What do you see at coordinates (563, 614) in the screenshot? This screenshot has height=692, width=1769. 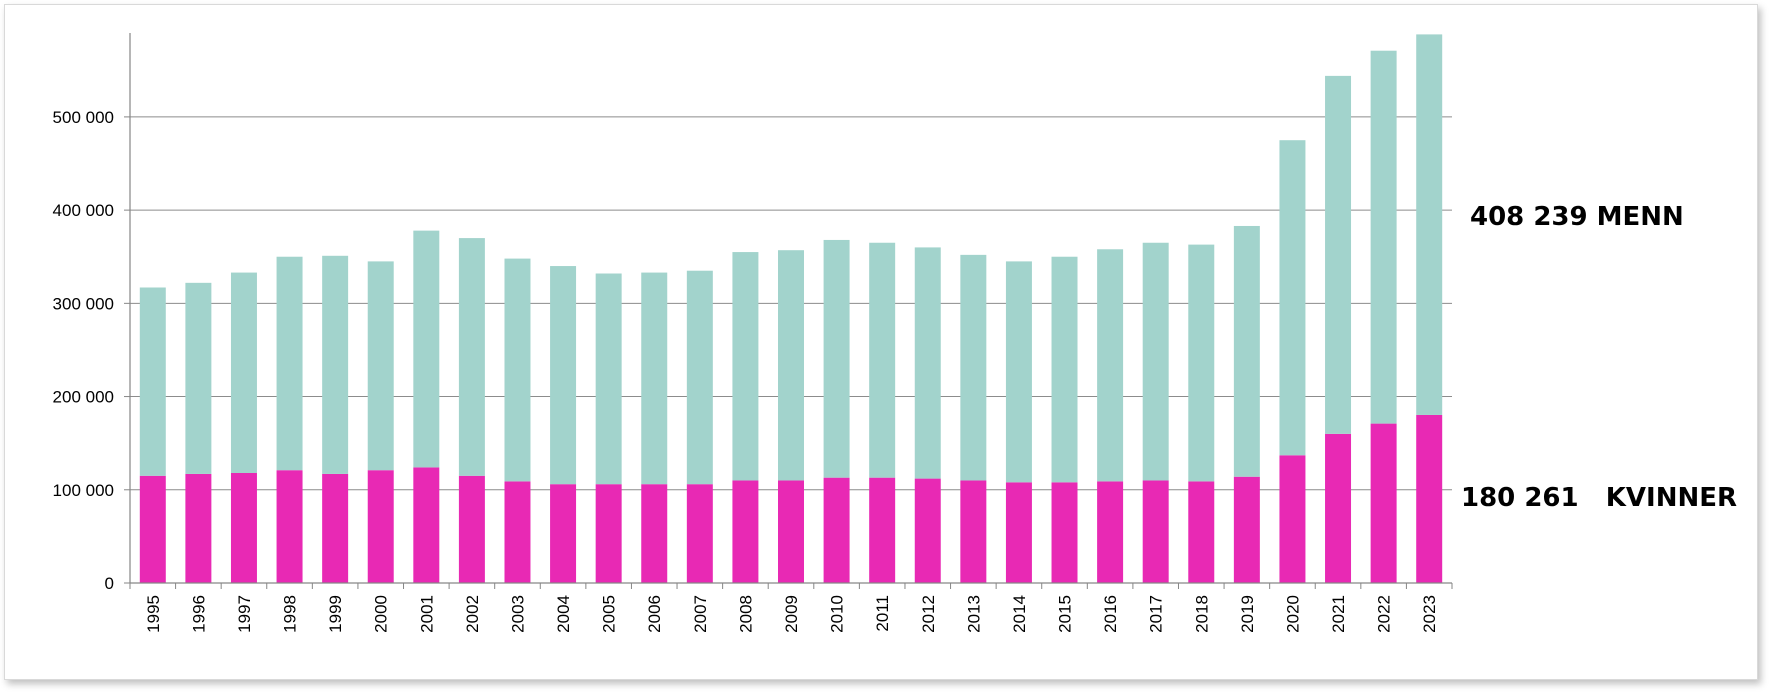 I see `x-tick-label: 2004` at bounding box center [563, 614].